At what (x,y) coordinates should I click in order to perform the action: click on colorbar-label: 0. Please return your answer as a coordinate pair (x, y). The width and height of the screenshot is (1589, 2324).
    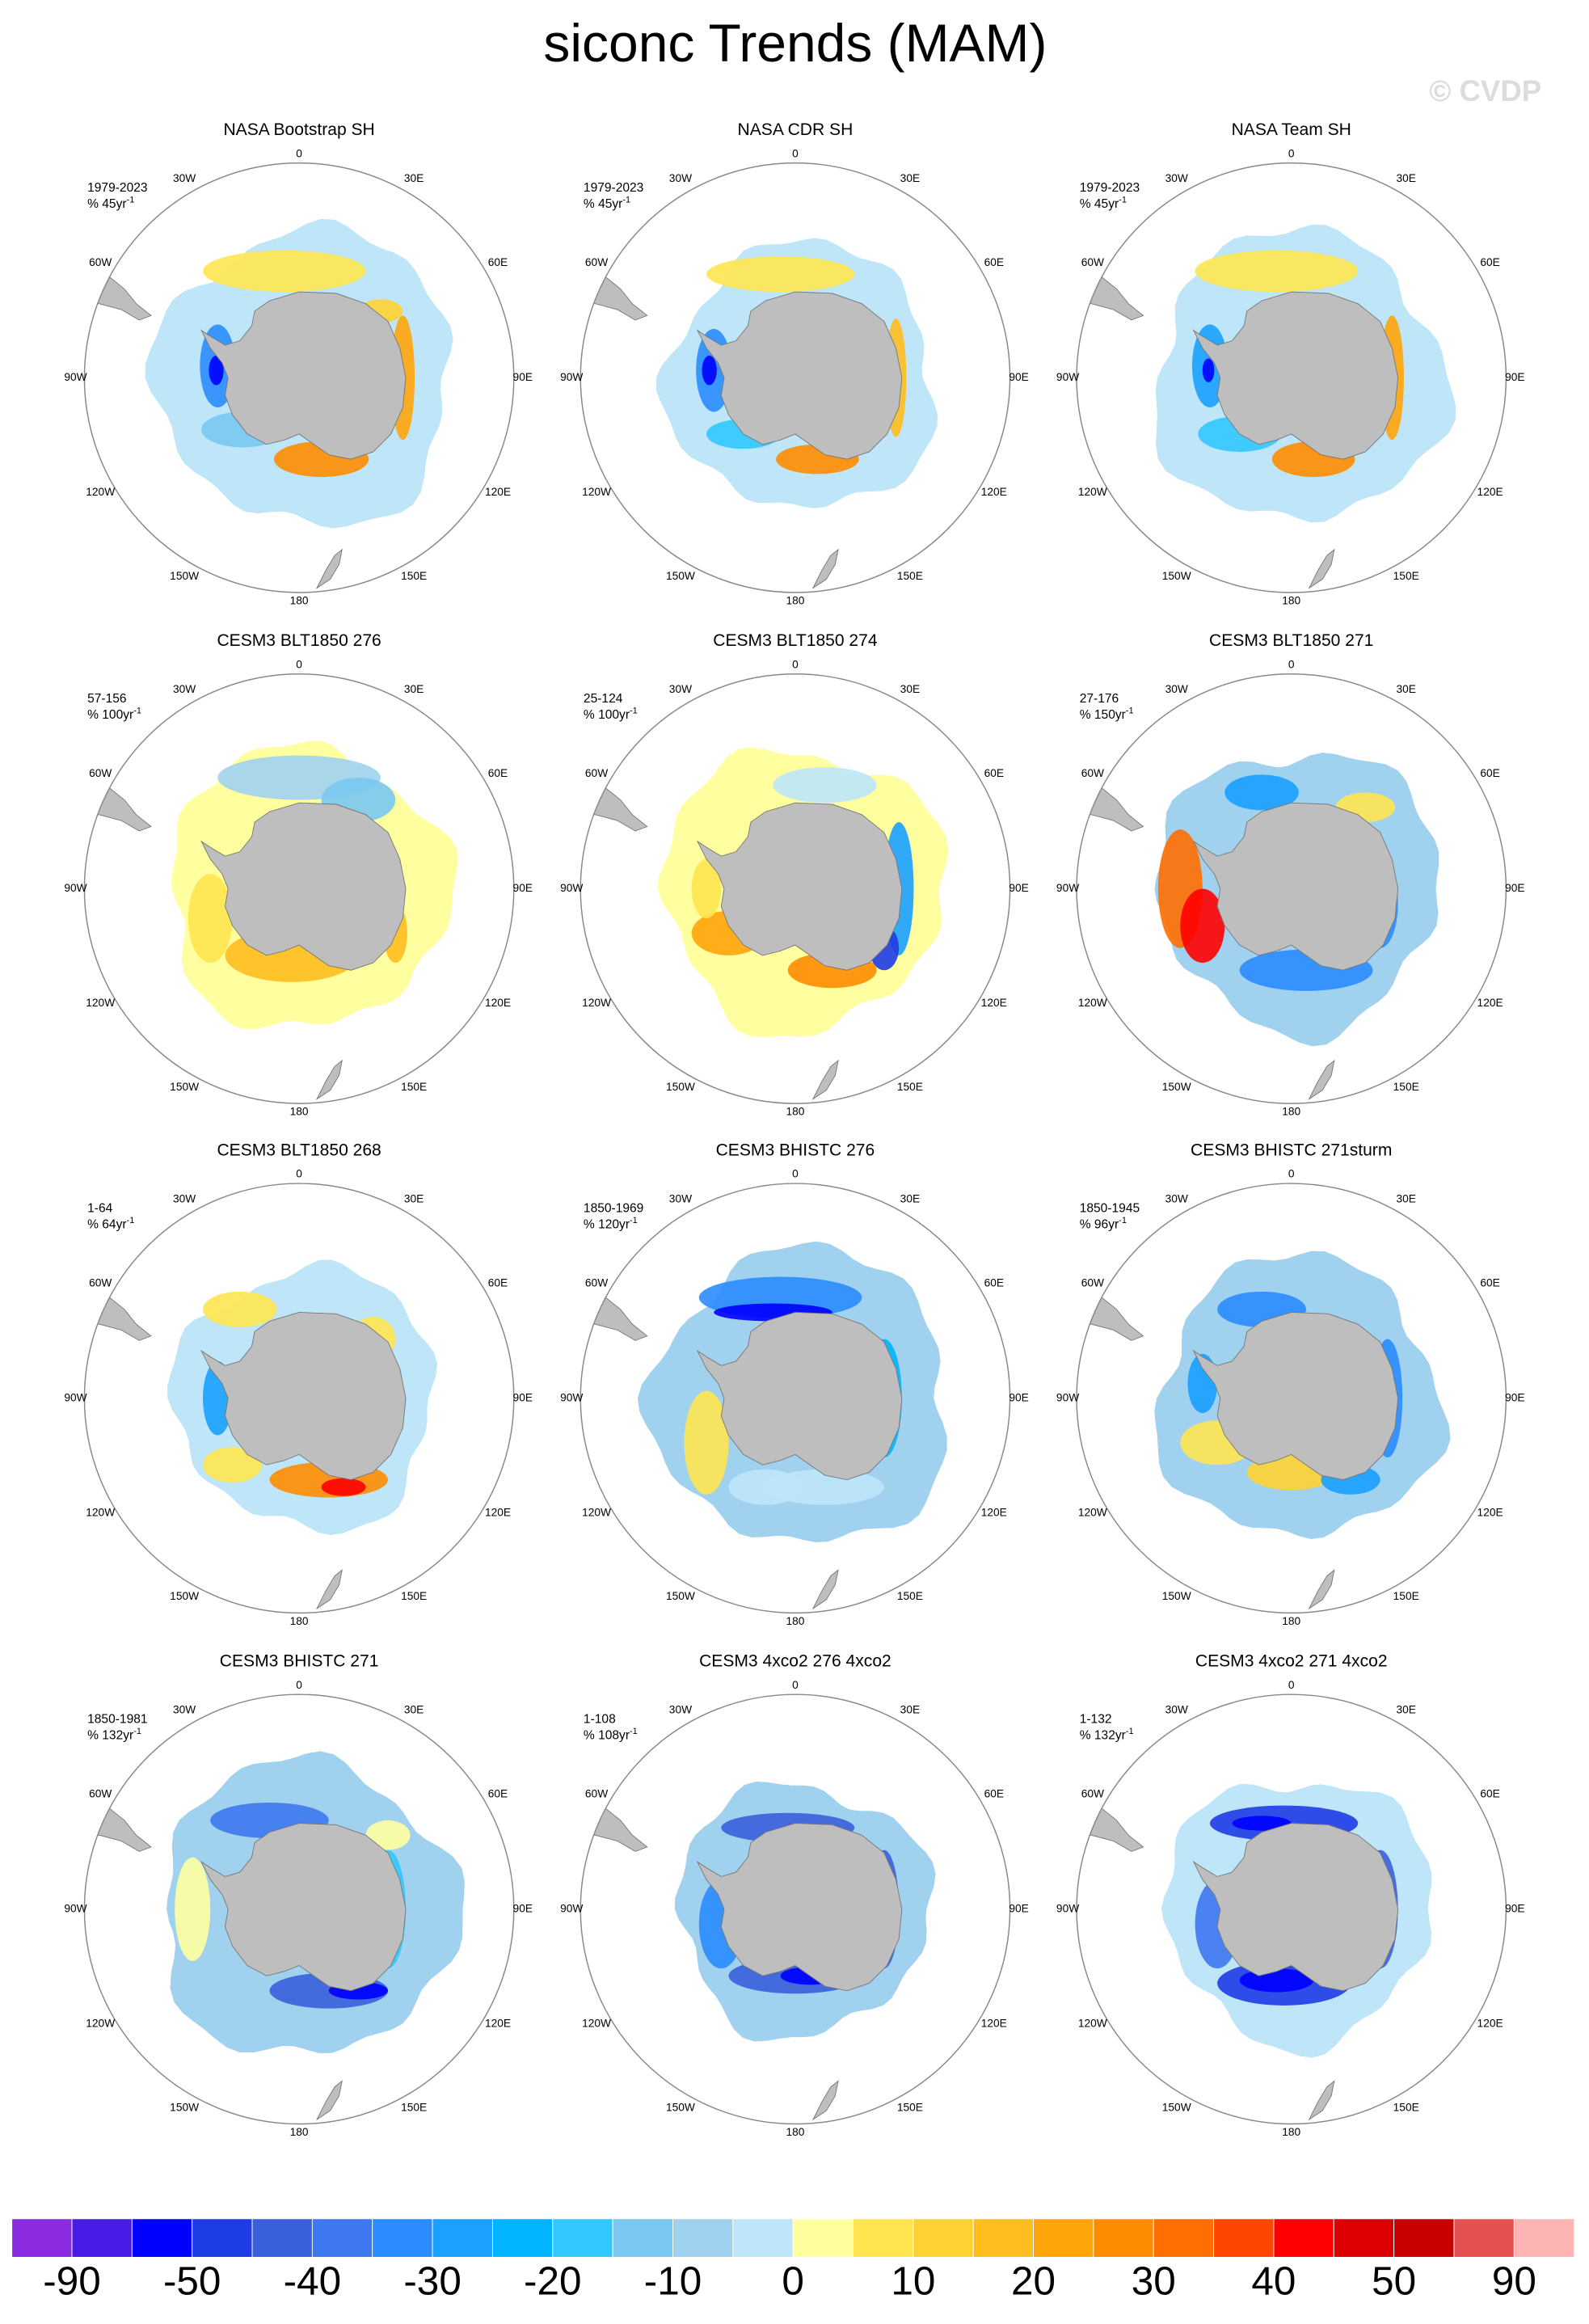
    Looking at the image, I should click on (793, 2281).